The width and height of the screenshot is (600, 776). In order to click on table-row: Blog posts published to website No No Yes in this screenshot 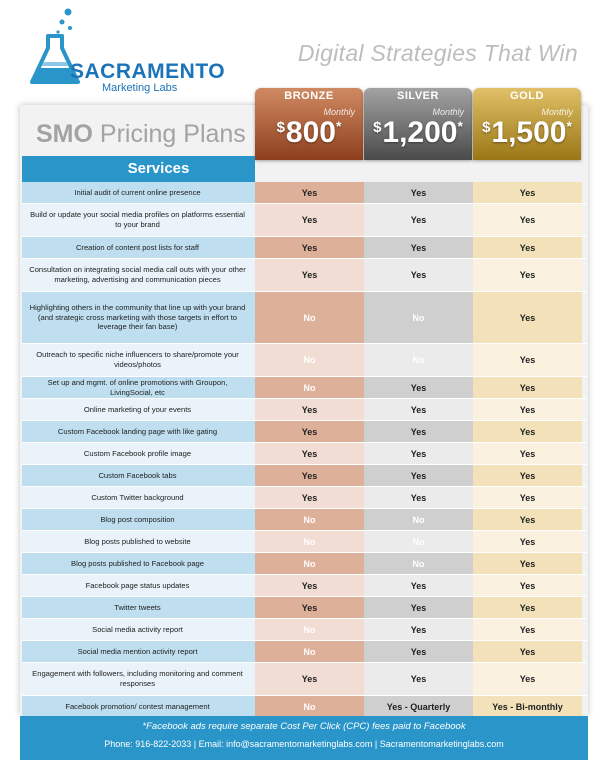, I will do `click(304, 542)`.